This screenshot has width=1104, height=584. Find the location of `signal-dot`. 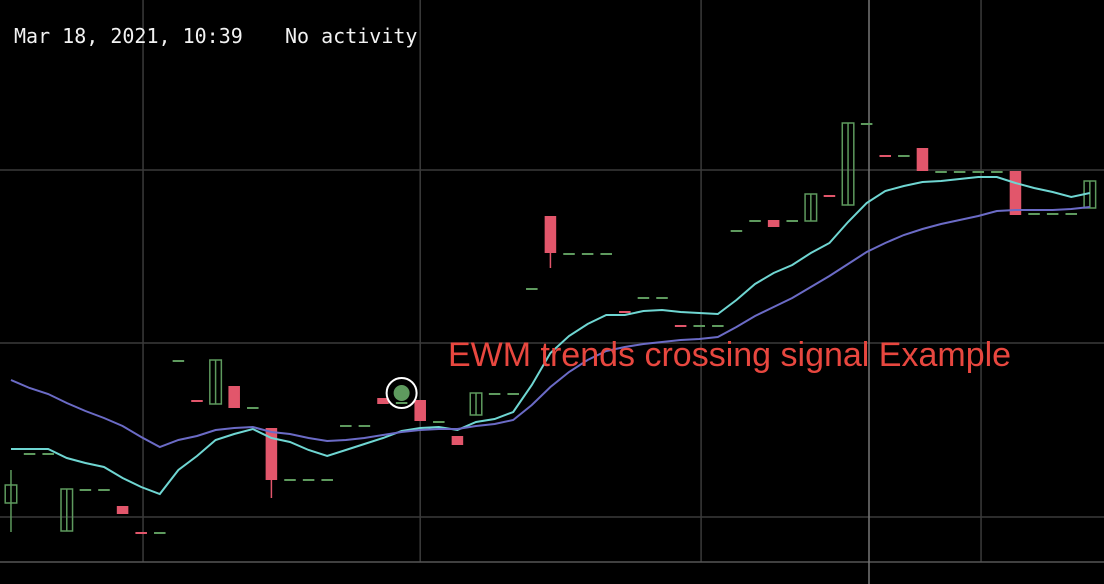

signal-dot is located at coordinates (401, 393).